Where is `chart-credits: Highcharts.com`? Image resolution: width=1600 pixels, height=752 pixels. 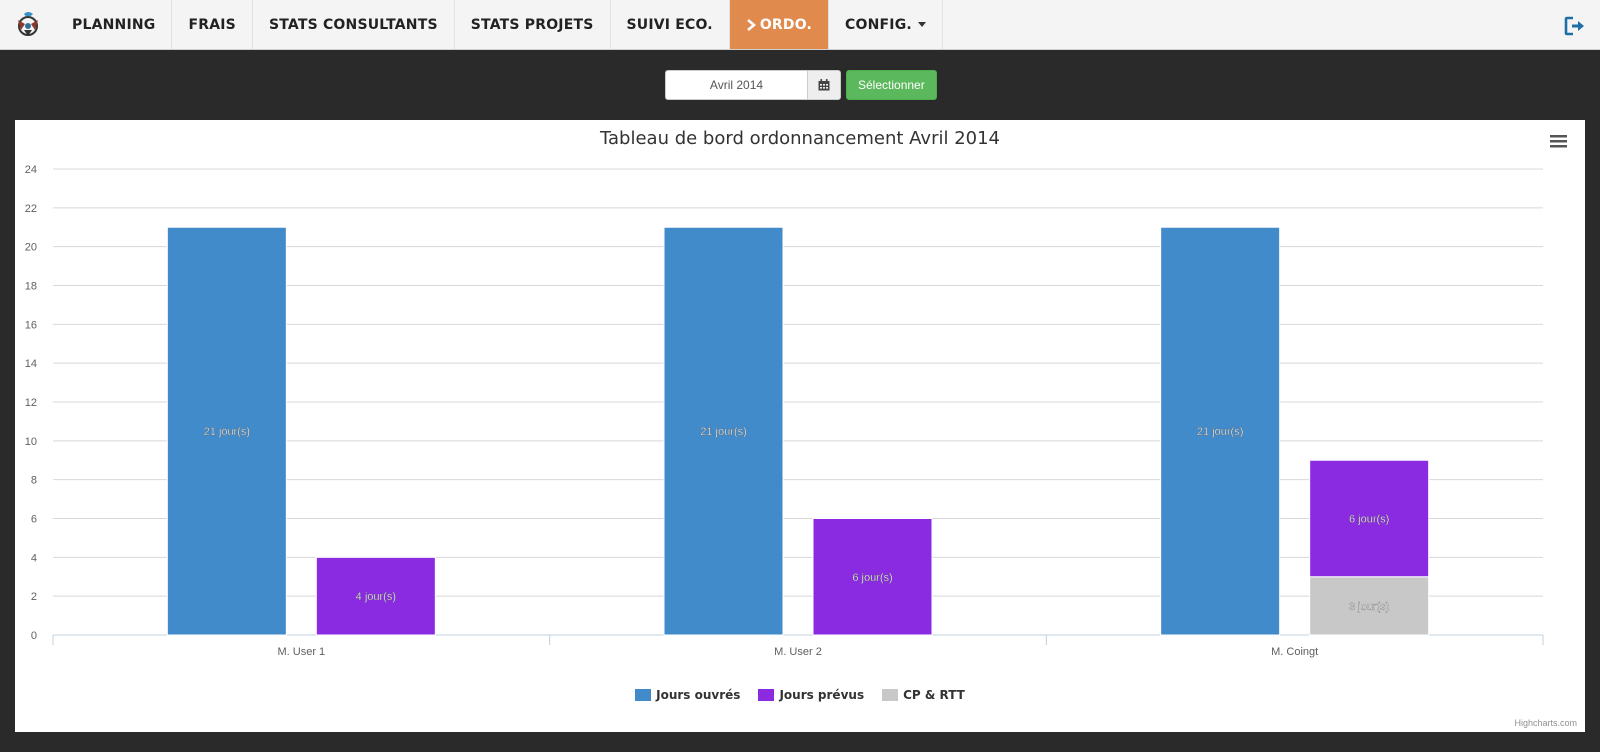
chart-credits: Highcharts.com is located at coordinates (1545, 723).